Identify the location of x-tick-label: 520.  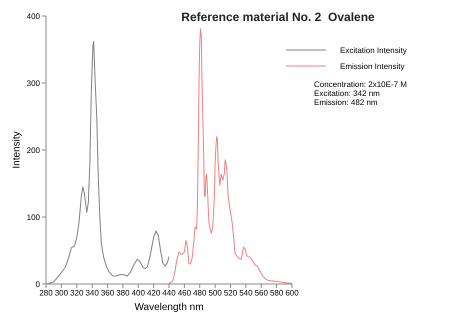
(231, 293).